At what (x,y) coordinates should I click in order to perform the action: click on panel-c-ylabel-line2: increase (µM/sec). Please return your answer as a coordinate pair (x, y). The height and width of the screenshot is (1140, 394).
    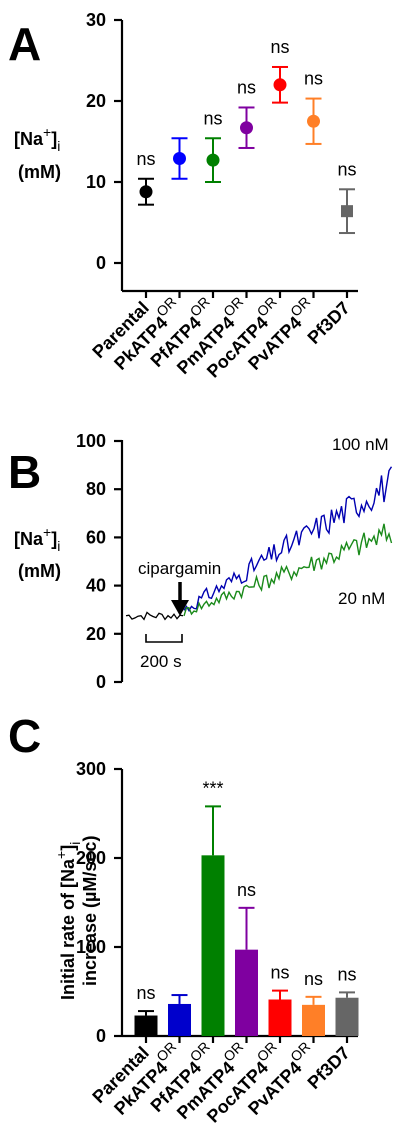
    Looking at the image, I should click on (90, 911).